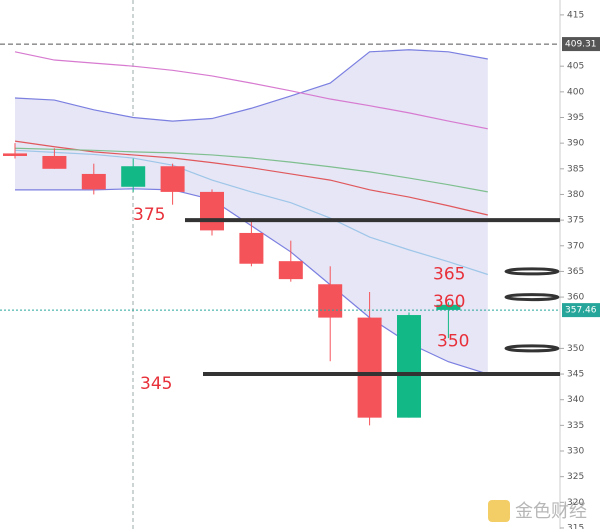  Describe the element at coordinates (575, 195) in the screenshot. I see `y-tick-label: 380` at that location.